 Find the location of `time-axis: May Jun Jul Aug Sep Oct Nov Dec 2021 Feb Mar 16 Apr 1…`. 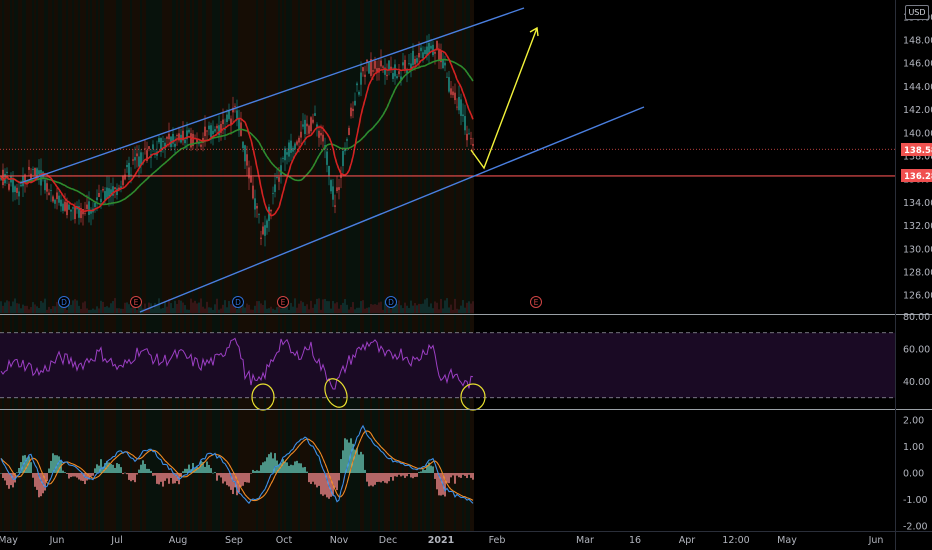

time-axis: May Jun Jul Aug Sep Oct Nov Dec 2021 Feb Mar 16 Apr 1… is located at coordinates (441, 540).